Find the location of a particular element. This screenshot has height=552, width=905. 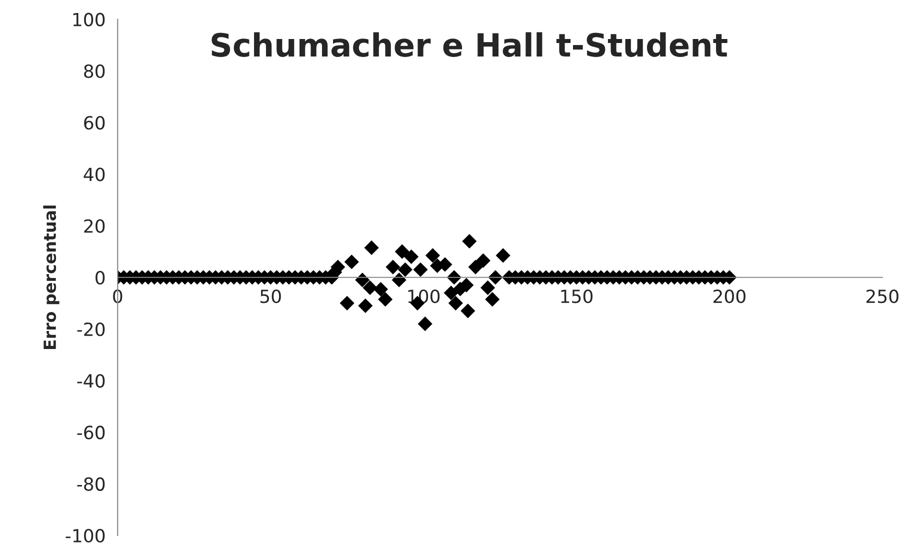

x-tick-label: 200 is located at coordinates (730, 297).